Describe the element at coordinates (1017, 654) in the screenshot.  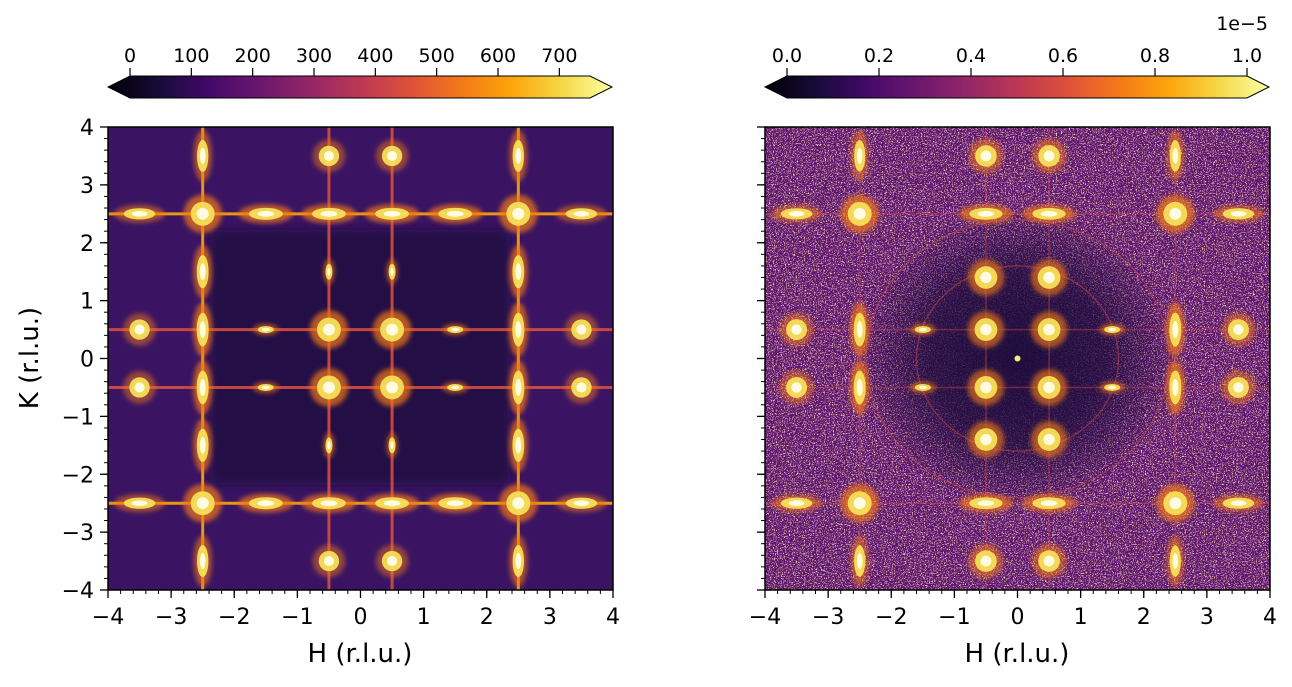
I see `right-x-axis-label: H (r.l.u.)` at that location.